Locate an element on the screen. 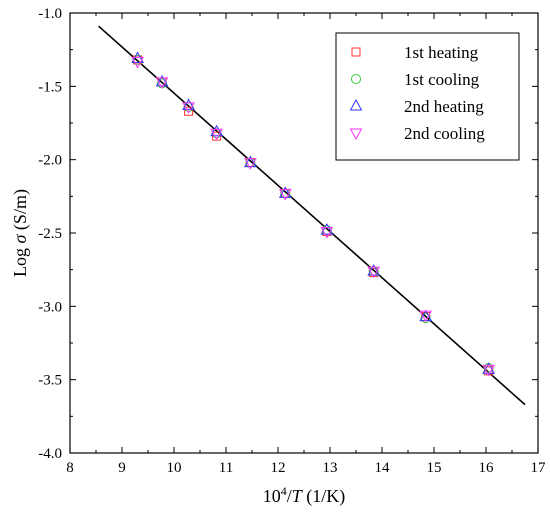 The image size is (550, 512). x-tick-label: 8 is located at coordinates (70, 468).